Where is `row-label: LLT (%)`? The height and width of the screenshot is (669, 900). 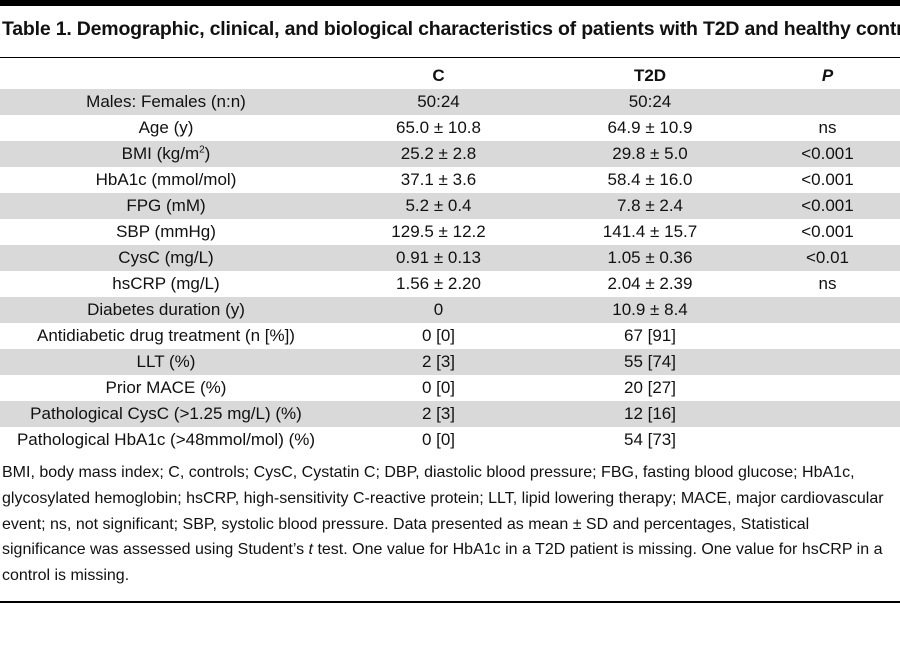
row-label: LLT (%) is located at coordinates (166, 362).